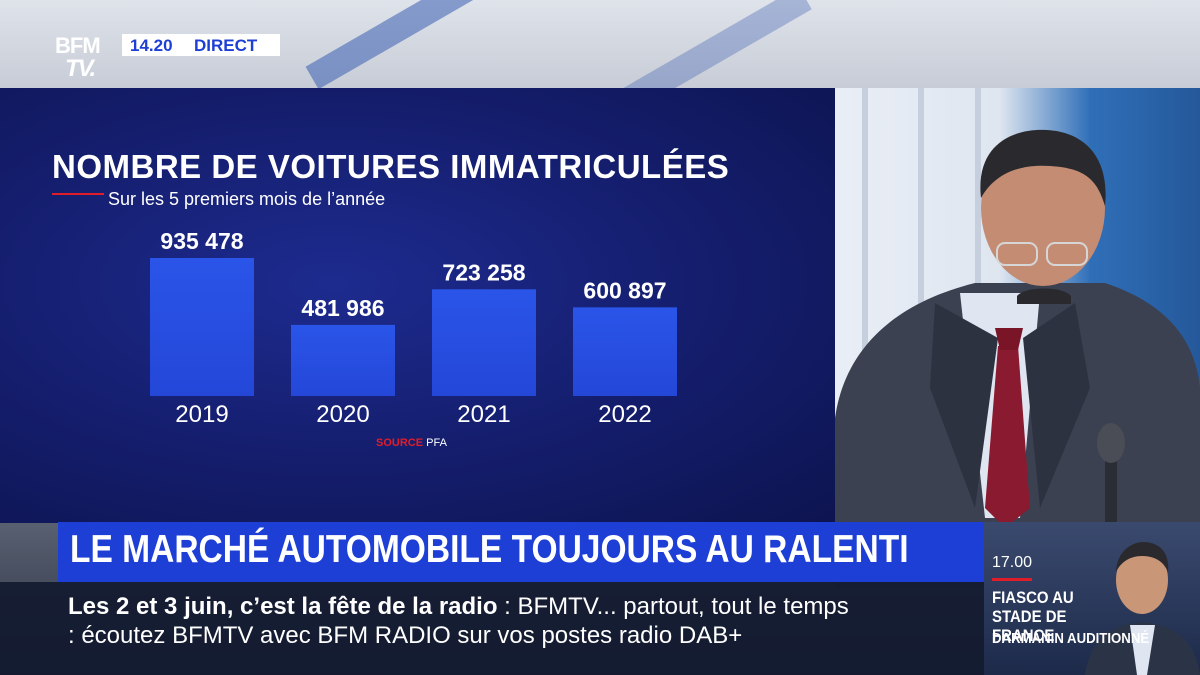  Describe the element at coordinates (342, 414) in the screenshot. I see `category-label-2020: 2020` at that location.